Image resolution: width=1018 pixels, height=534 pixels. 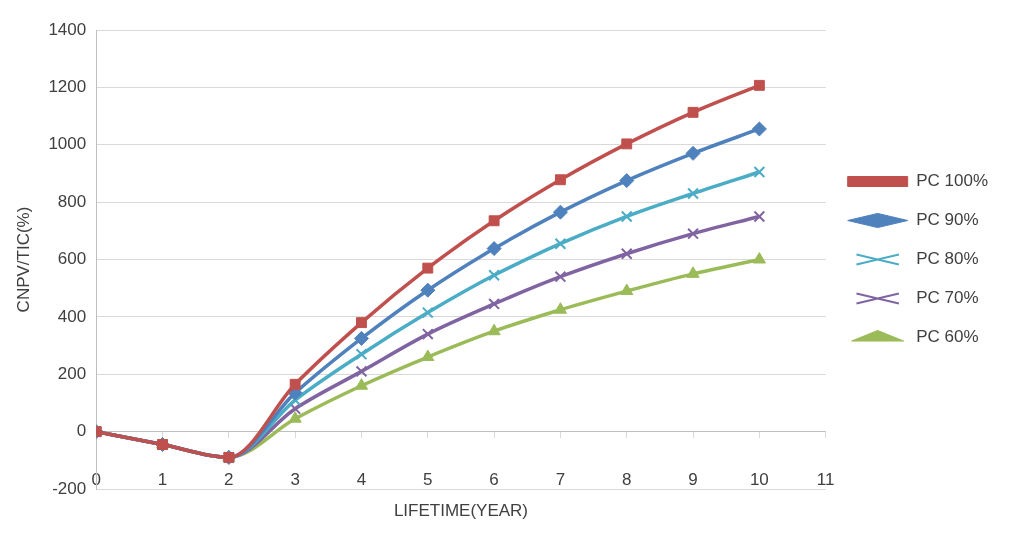 I want to click on y-axis-title: CNPV/TIC(%), so click(x=23, y=259).